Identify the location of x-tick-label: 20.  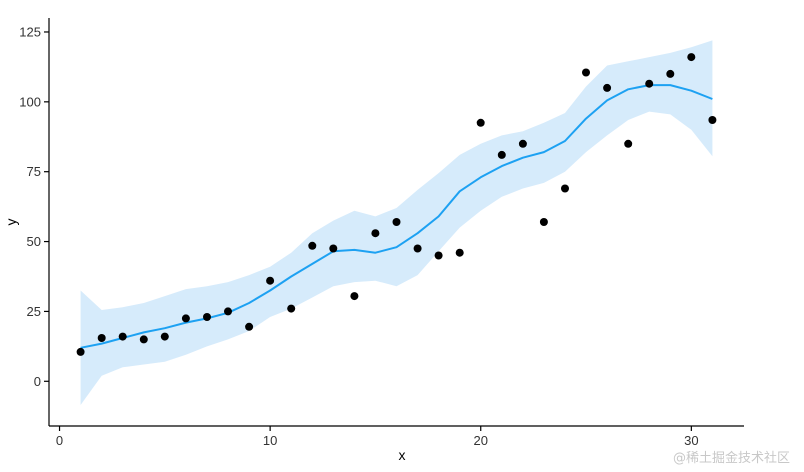
(481, 440).